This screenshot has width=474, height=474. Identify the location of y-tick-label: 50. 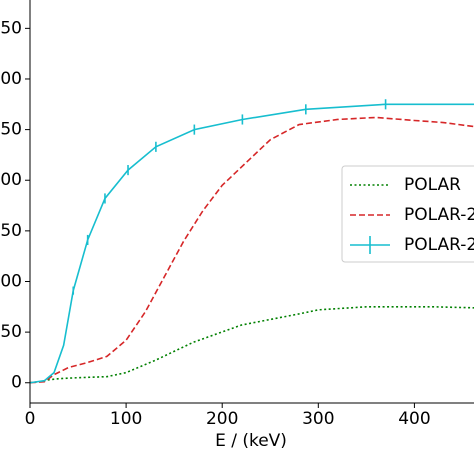
(11, 332).